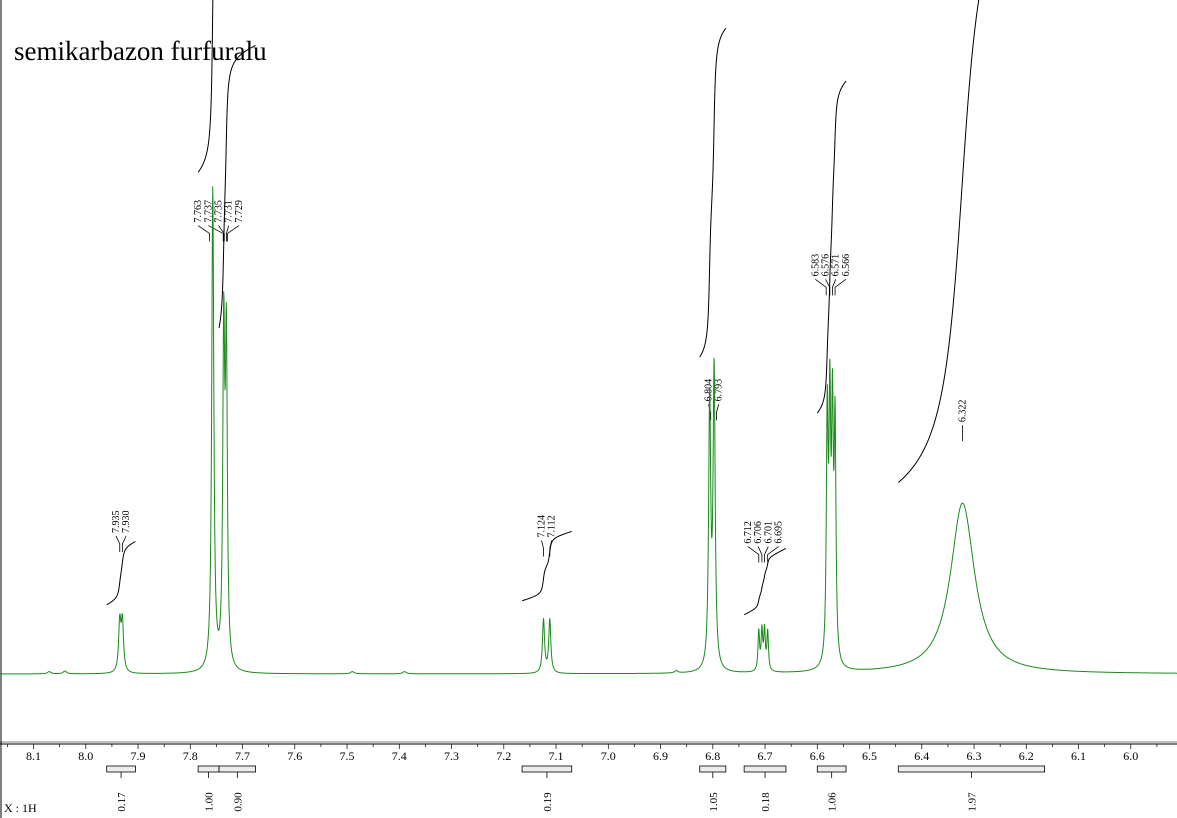 The width and height of the screenshot is (1177, 818). What do you see at coordinates (190, 756) in the screenshot?
I see `x-tick-label: 7.8` at bounding box center [190, 756].